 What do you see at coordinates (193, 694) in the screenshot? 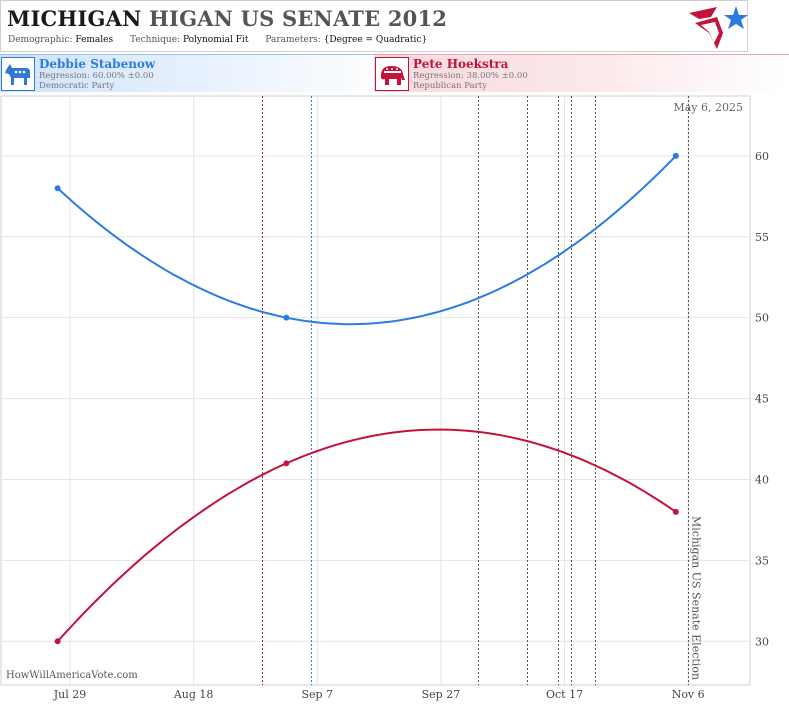
I see `x-tick-label-aug-18: Aug 18` at bounding box center [193, 694].